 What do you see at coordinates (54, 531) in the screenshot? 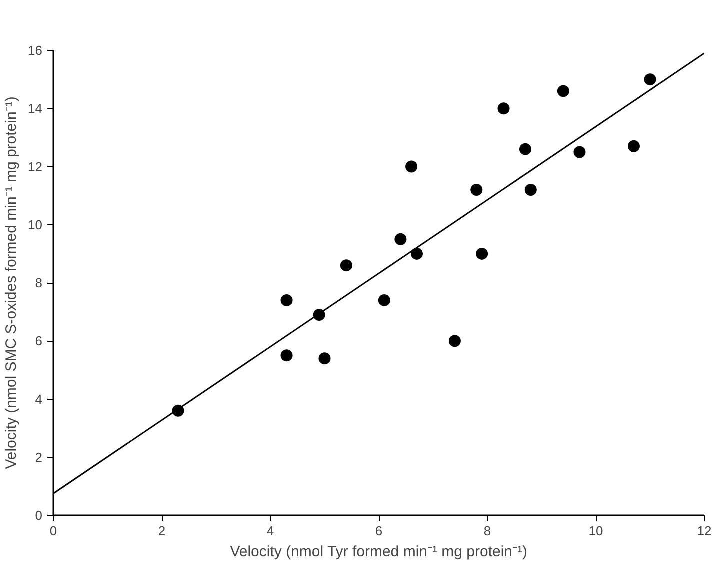
I see `x-tick-label: 0` at bounding box center [54, 531].